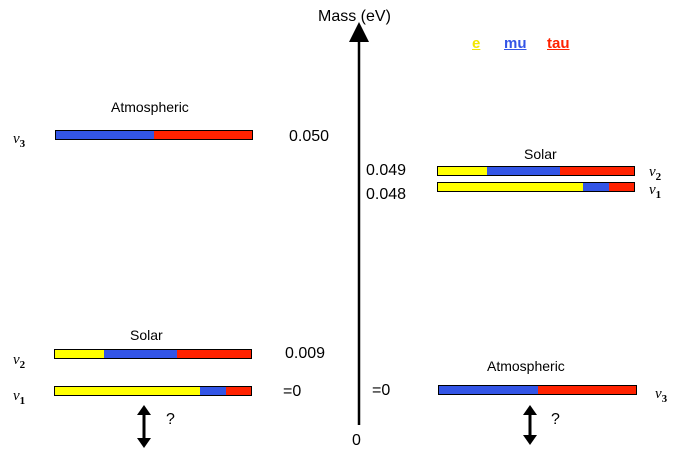 The height and width of the screenshot is (459, 692). I want to click on left-mass-1: =0, so click(292, 391).